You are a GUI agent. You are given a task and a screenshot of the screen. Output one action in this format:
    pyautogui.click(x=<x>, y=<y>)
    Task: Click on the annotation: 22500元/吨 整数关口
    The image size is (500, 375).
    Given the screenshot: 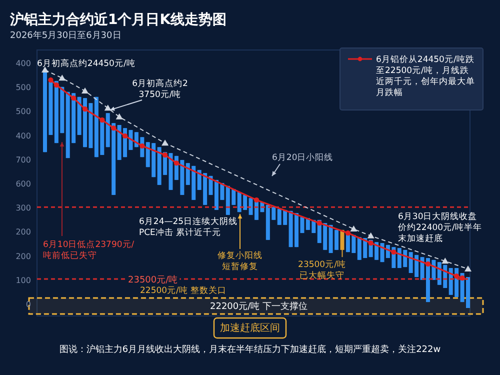 What is the action you would take?
    pyautogui.click(x=183, y=291)
    